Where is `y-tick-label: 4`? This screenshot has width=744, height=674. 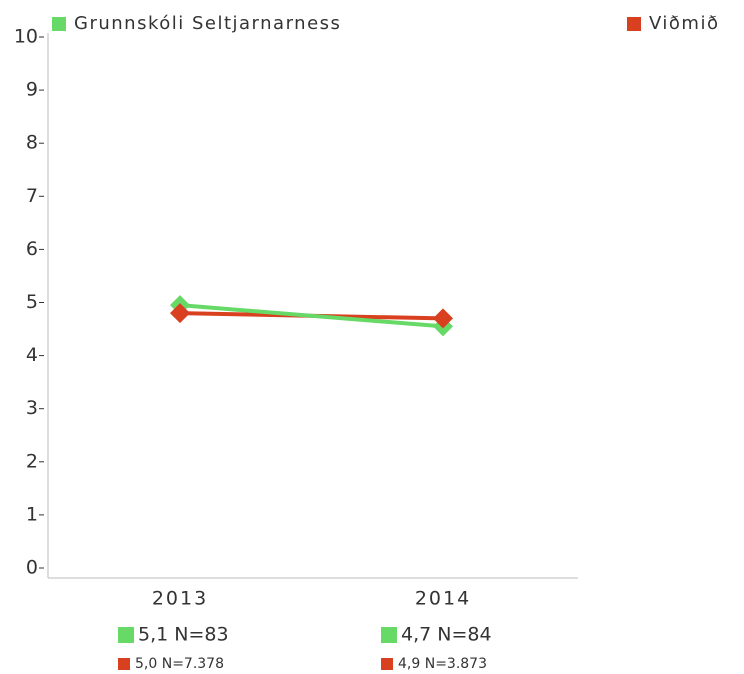 y-tick-label: 4 is located at coordinates (32, 355).